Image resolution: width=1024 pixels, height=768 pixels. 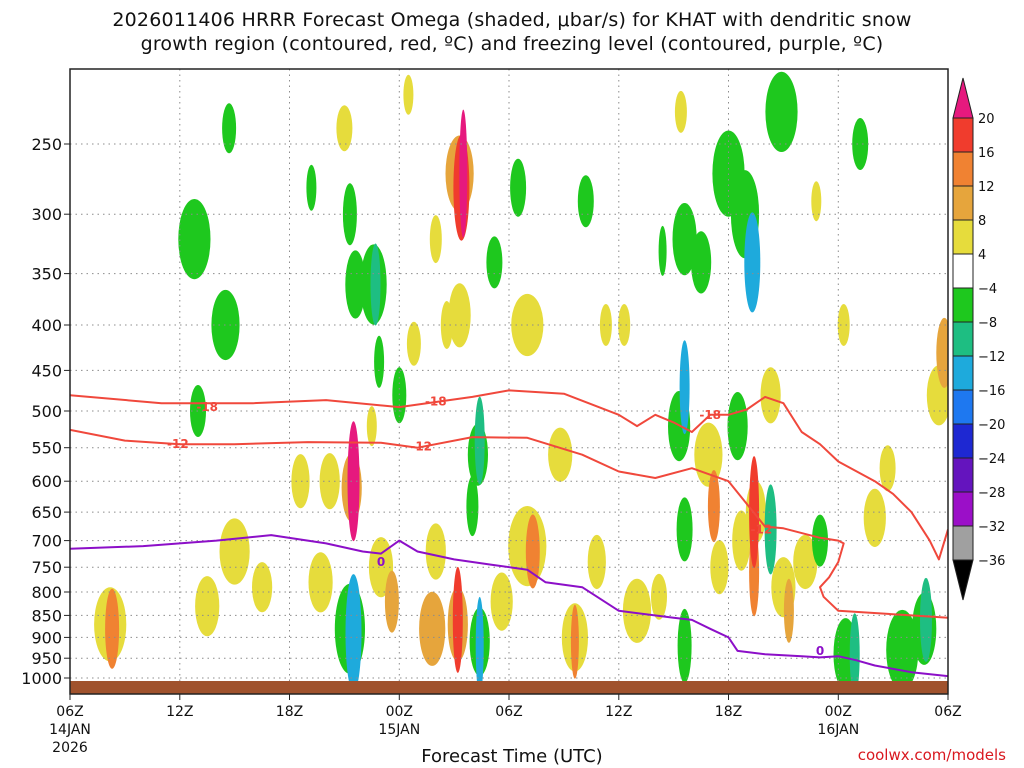 I want to click on y-tick-label: 350, so click(x=46, y=274).